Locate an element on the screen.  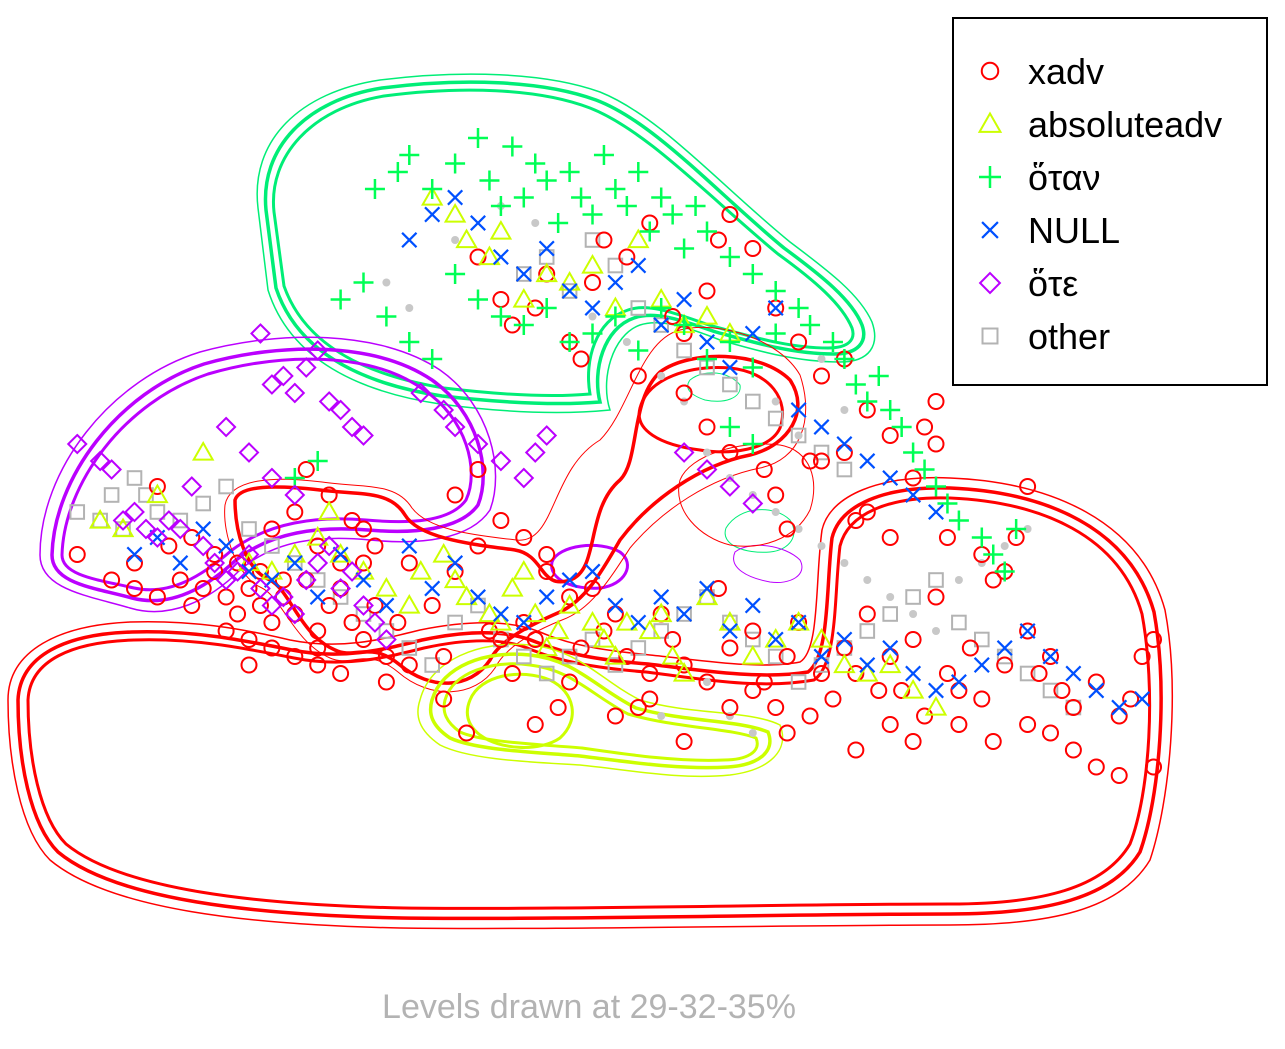
legend-marker-x is located at coordinates (990, 230).